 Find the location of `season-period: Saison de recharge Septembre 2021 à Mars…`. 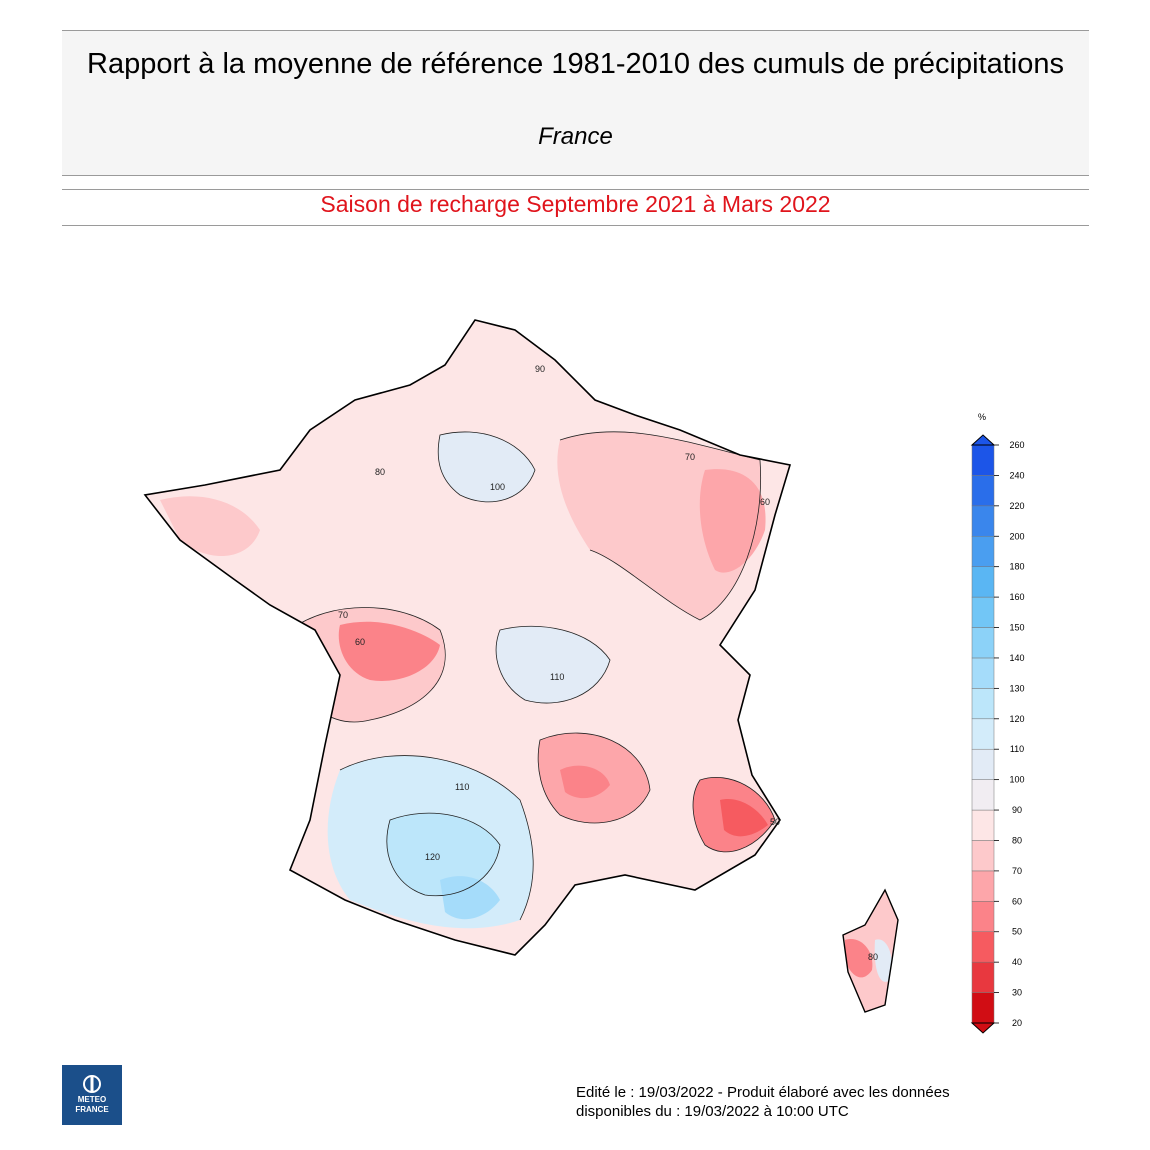

season-period: Saison de recharge Septembre 2021 à Mars… is located at coordinates (575, 204).